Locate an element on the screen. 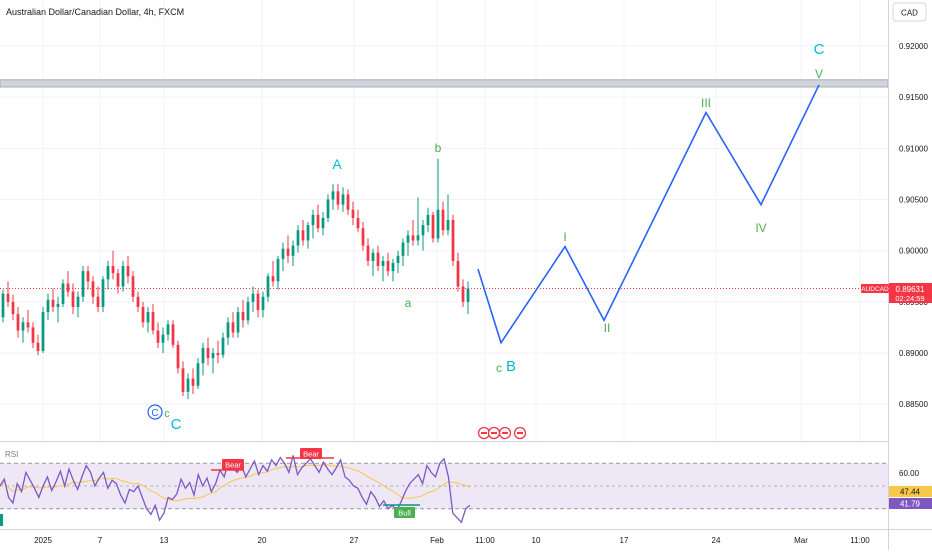 The width and height of the screenshot is (932, 555). price-axis is located at coordinates (910, 264).